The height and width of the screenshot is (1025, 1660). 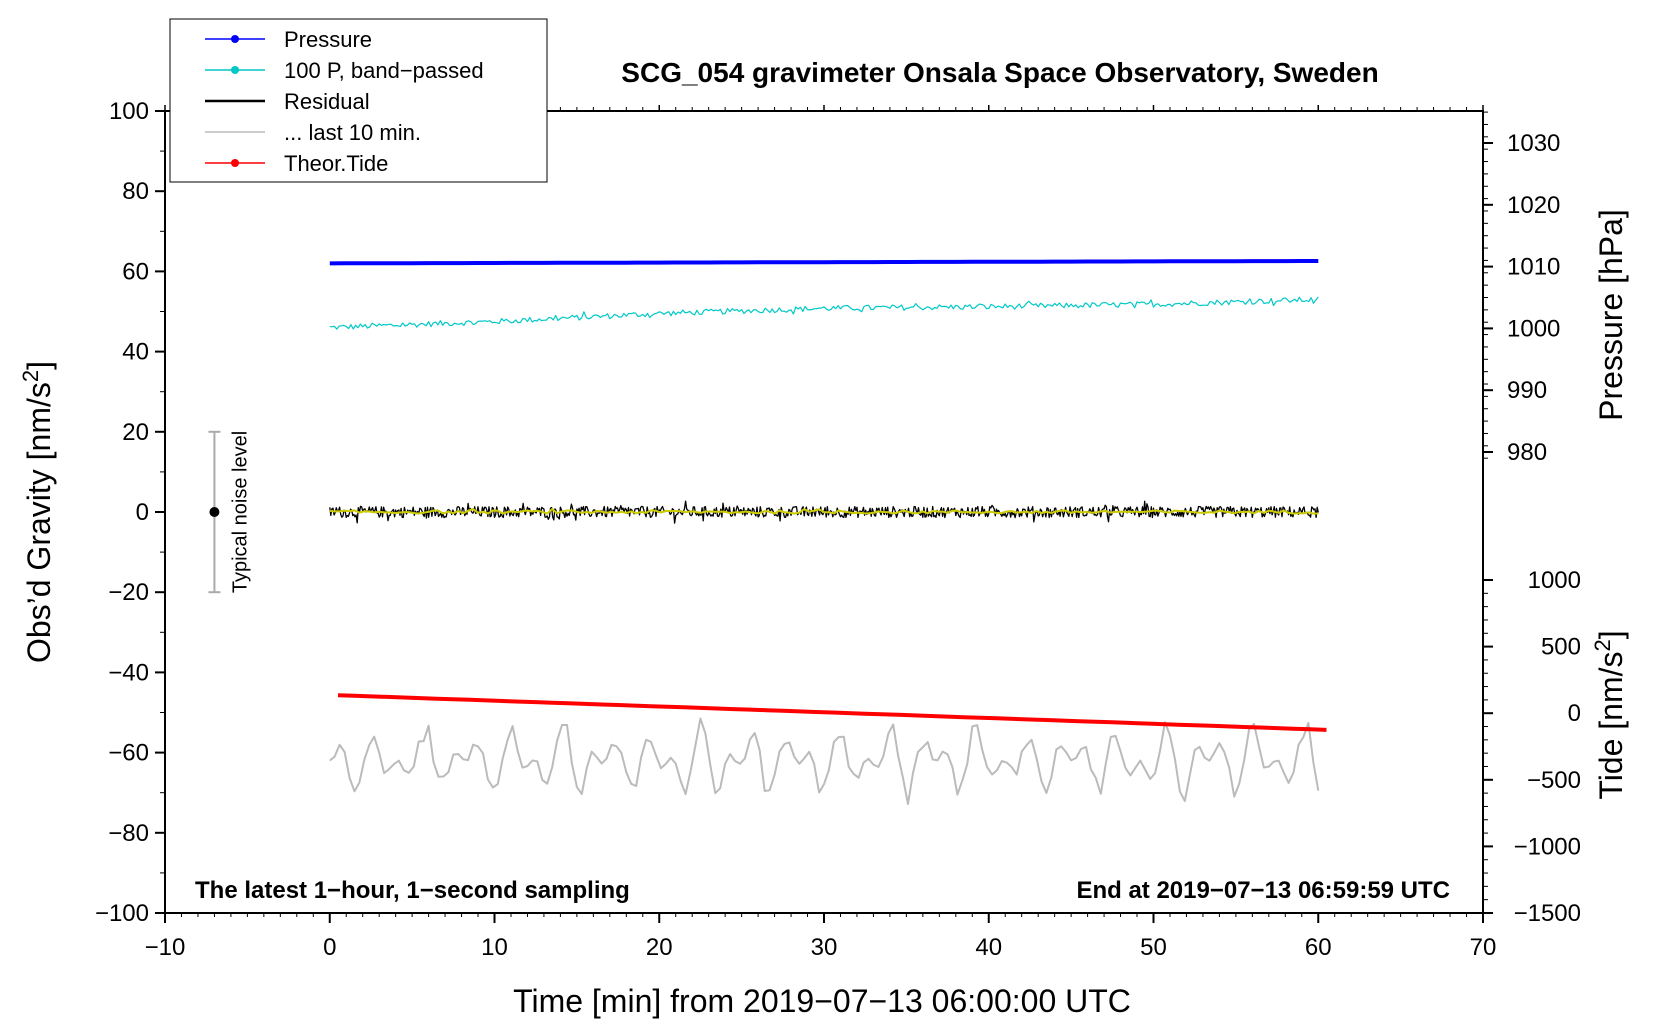 I want to click on noise-bar: Typical noise level, so click(x=229, y=512).